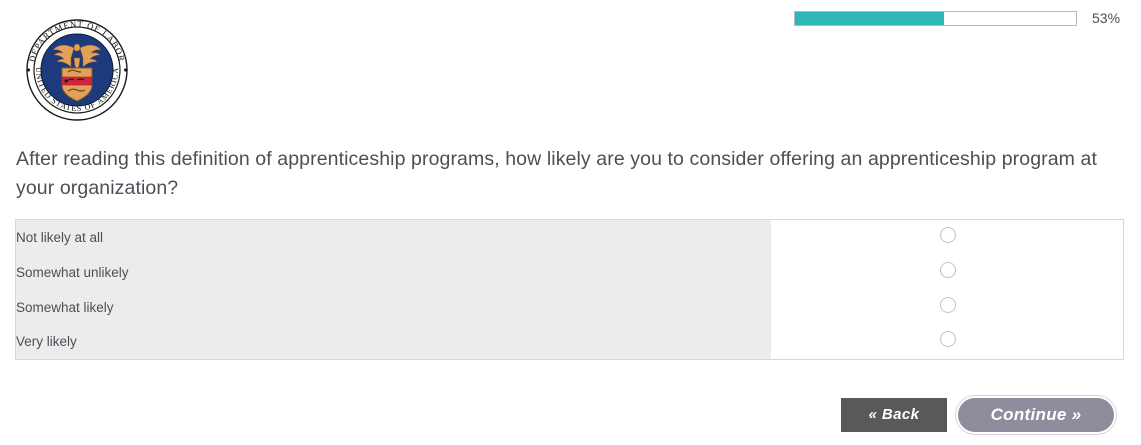 This screenshot has height=445, width=1141. I want to click on option-label-cell: Very likely, so click(393, 342).